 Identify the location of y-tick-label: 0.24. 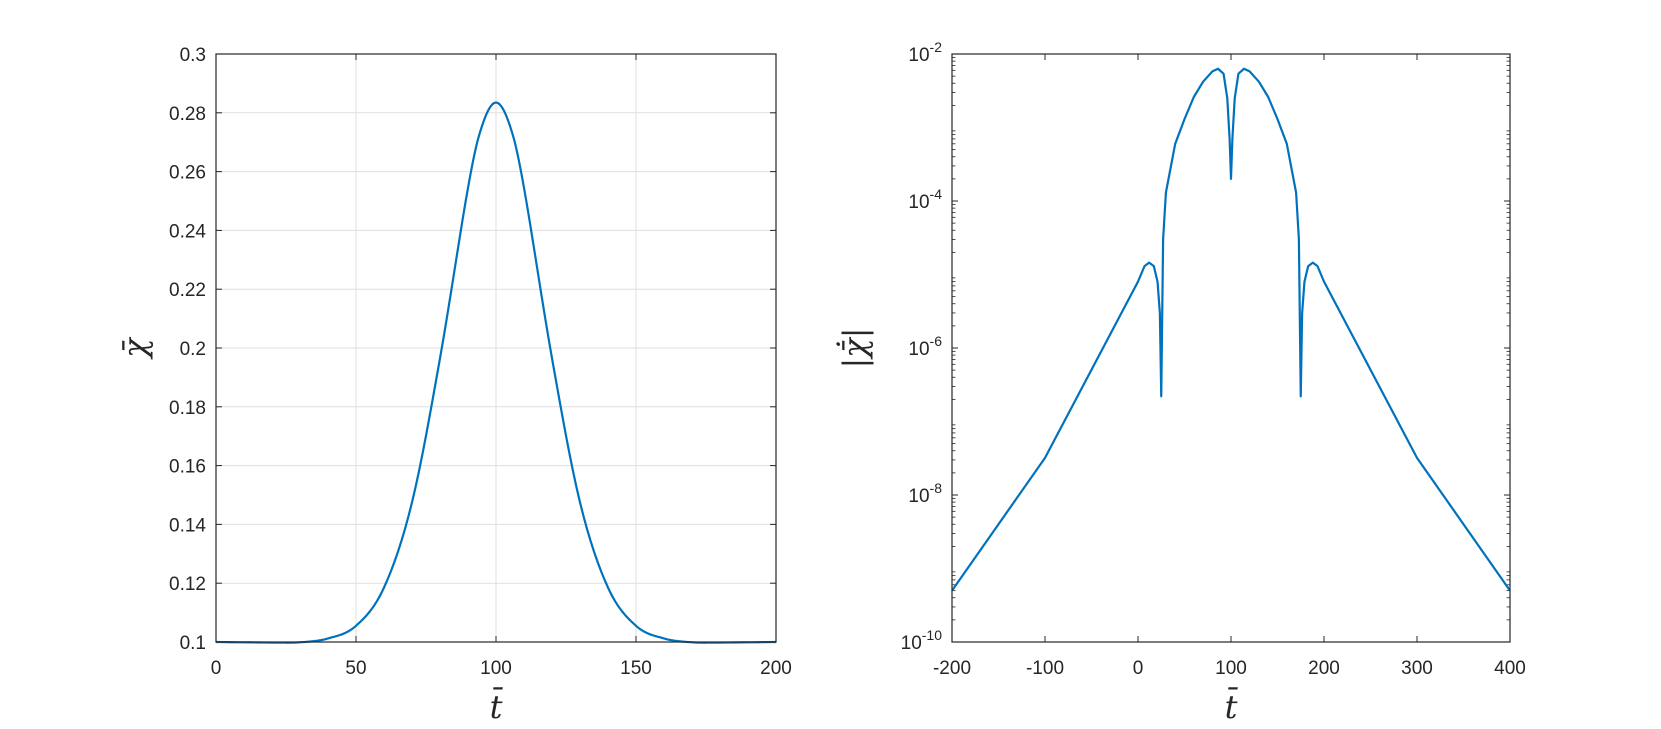
(187, 231).